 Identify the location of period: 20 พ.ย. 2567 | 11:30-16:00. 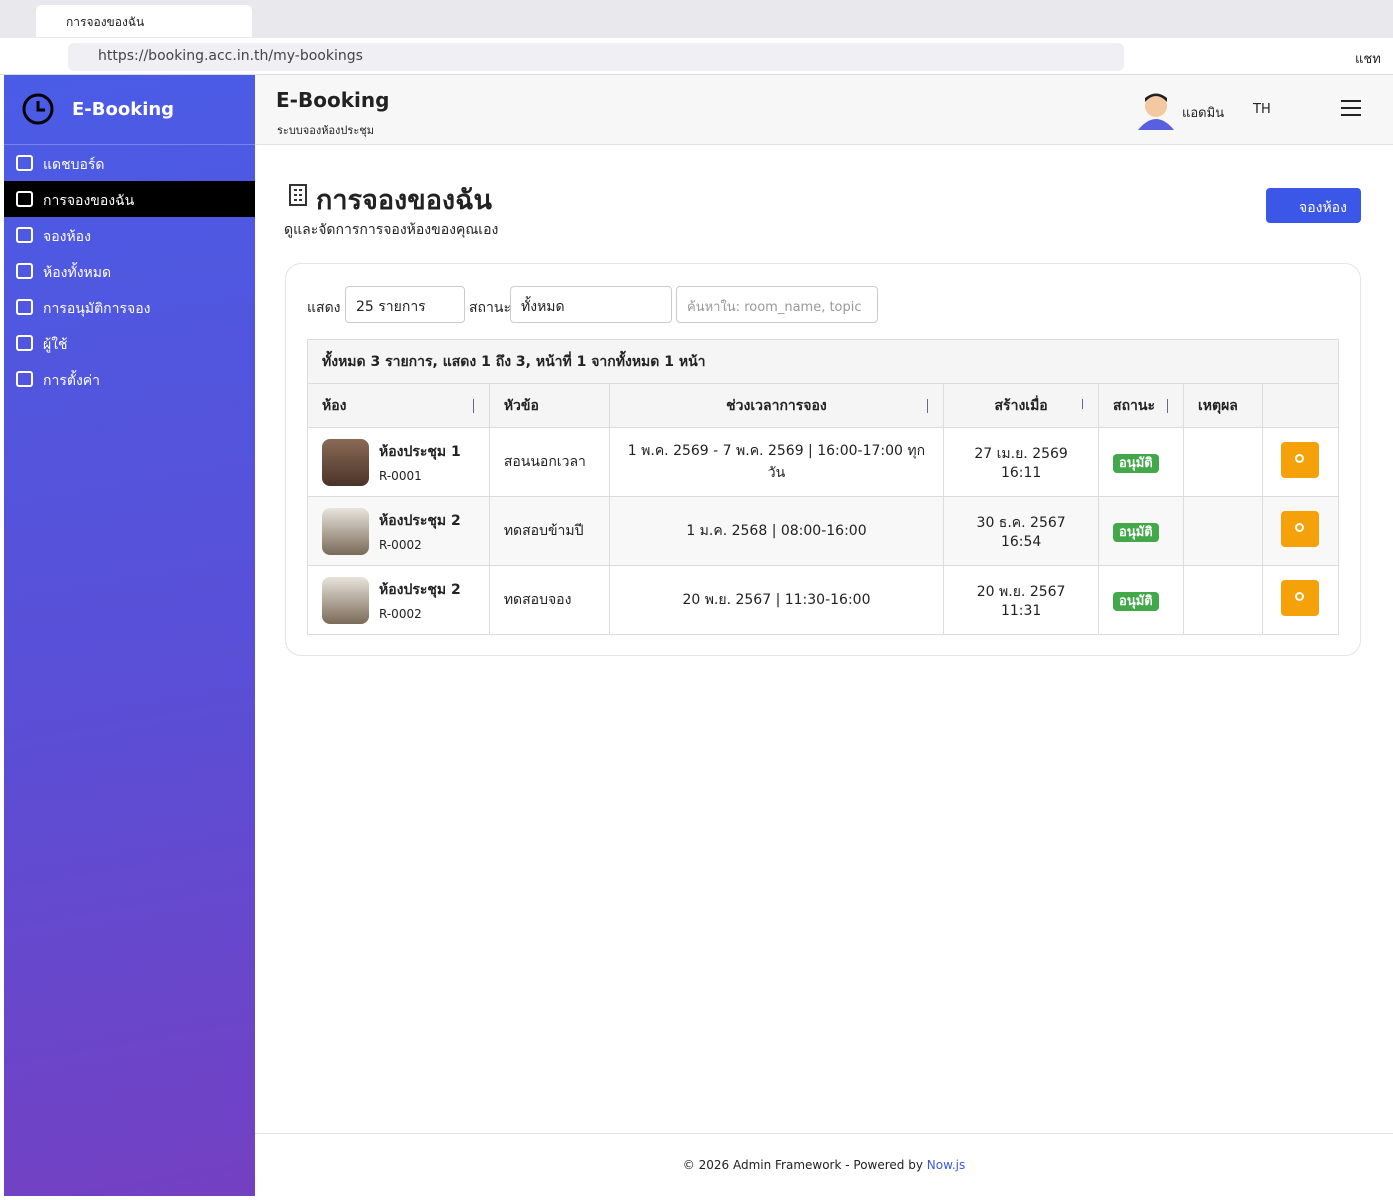
(776, 600).